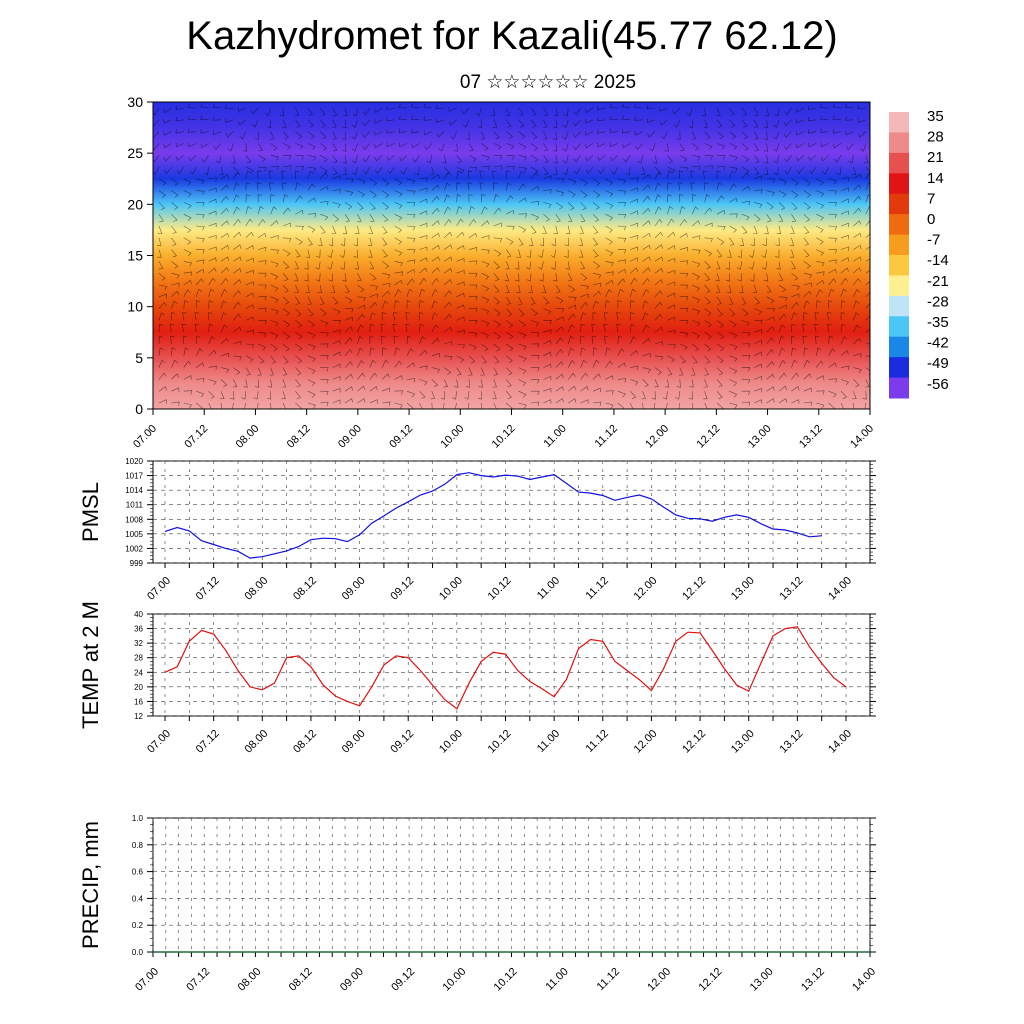 The height and width of the screenshot is (1024, 1024). Describe the element at coordinates (931, 198) in the screenshot. I see `colorbar-label: 7` at that location.